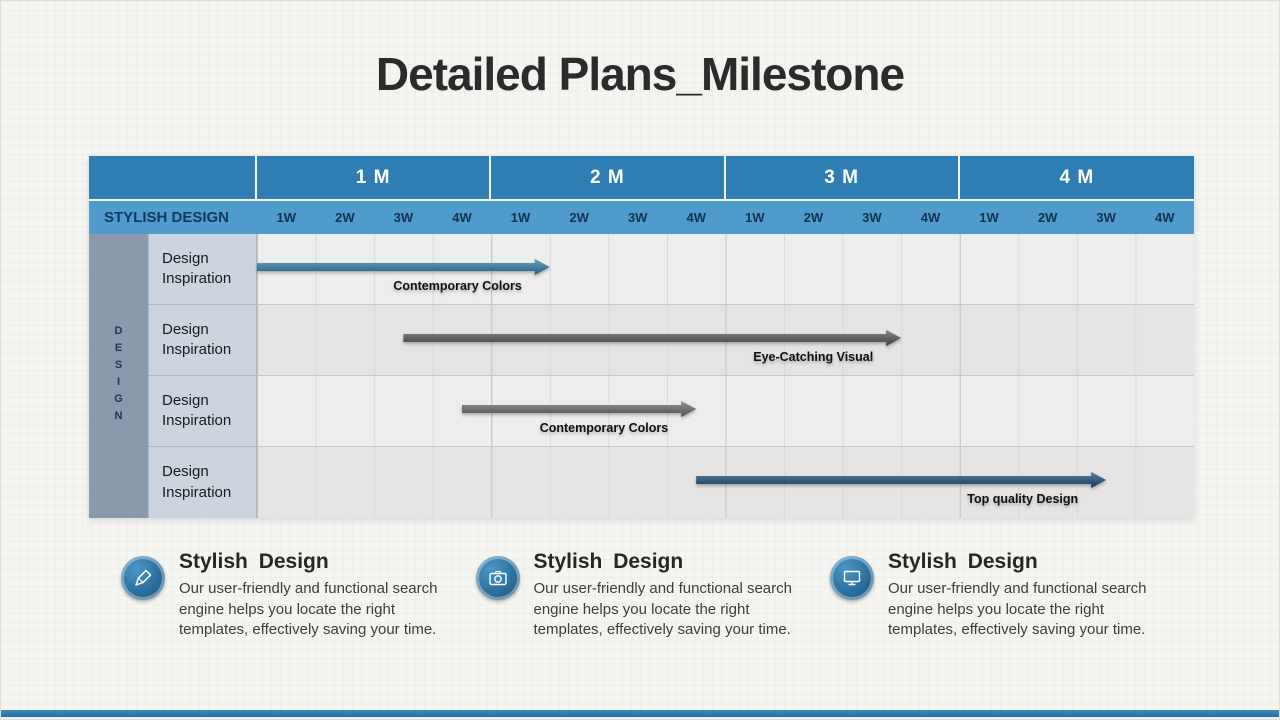 This screenshot has height=720, width=1280. Describe the element at coordinates (842, 178) in the screenshot. I see `month-header: 3 M` at that location.